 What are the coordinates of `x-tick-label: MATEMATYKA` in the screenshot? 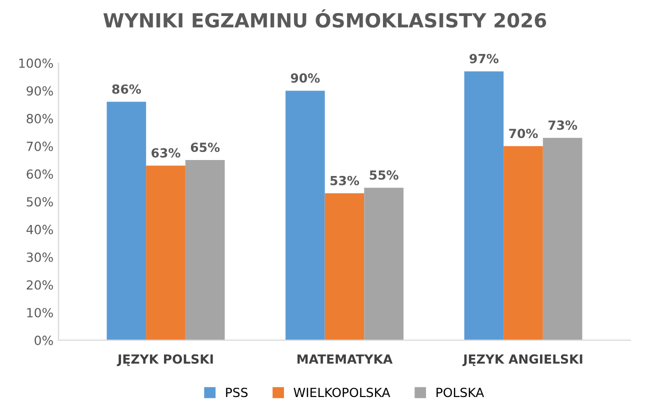 It's located at (345, 359).